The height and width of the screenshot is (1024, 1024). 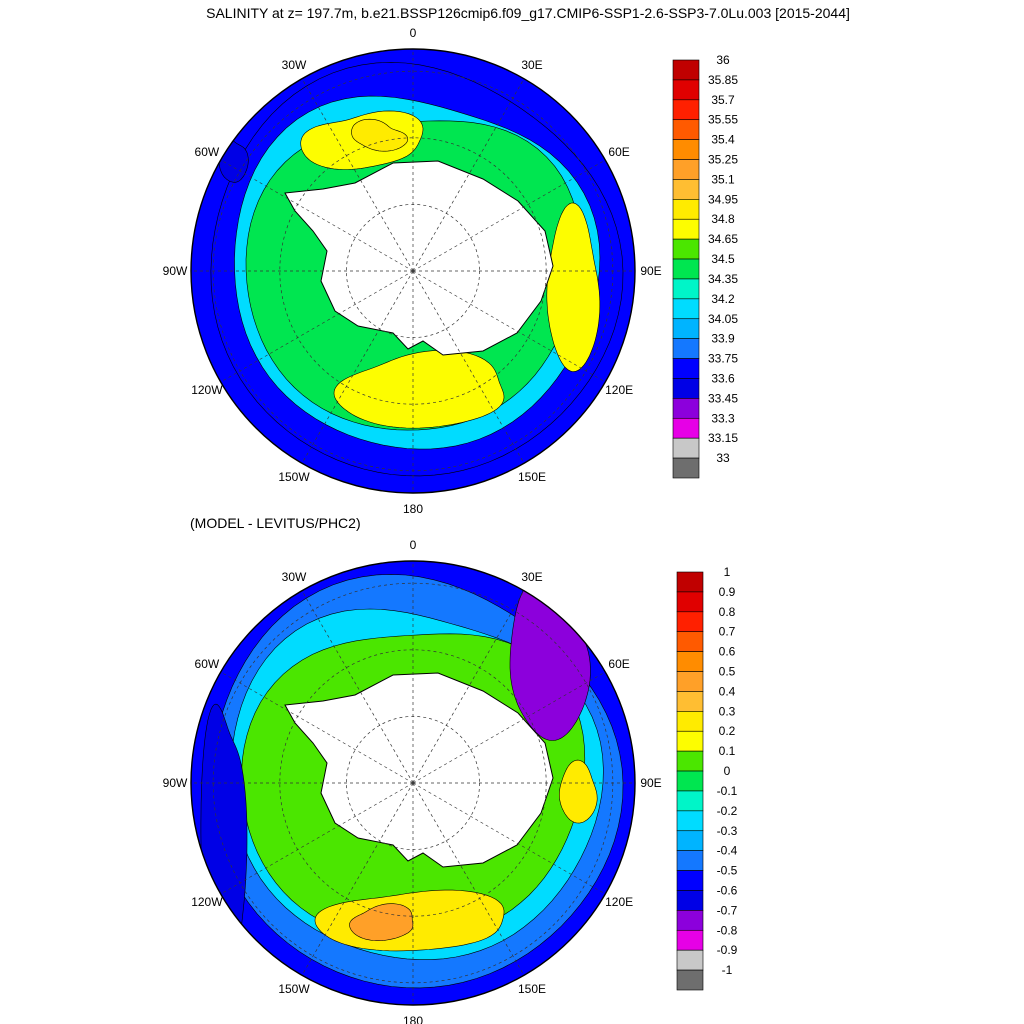 What do you see at coordinates (723, 160) in the screenshot?
I see `colorbar-tick-label: 35.25` at bounding box center [723, 160].